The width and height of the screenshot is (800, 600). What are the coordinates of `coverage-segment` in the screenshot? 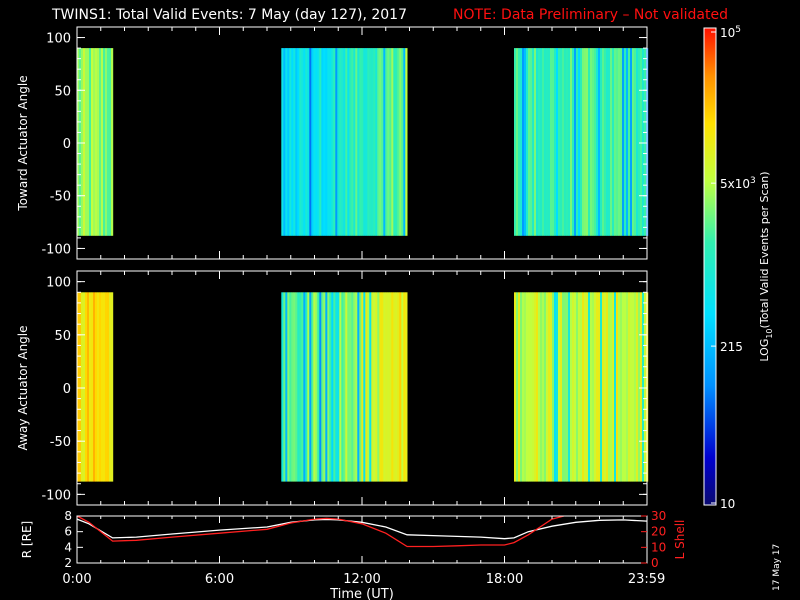 It's located at (344, 142).